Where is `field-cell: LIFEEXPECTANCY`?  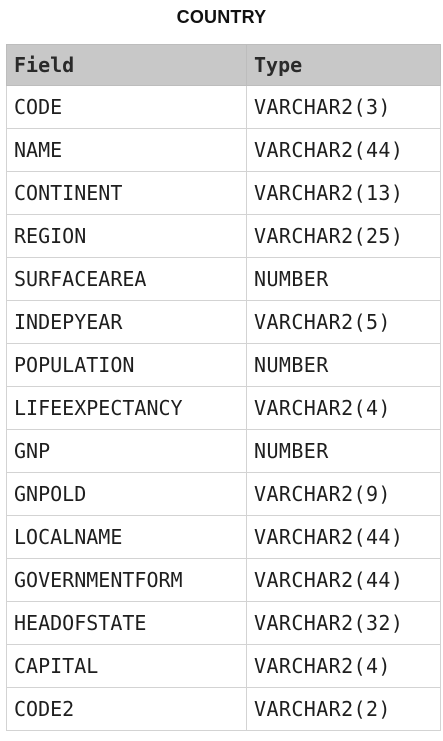
field-cell: LIFEEXPECTANCY is located at coordinates (126, 408).